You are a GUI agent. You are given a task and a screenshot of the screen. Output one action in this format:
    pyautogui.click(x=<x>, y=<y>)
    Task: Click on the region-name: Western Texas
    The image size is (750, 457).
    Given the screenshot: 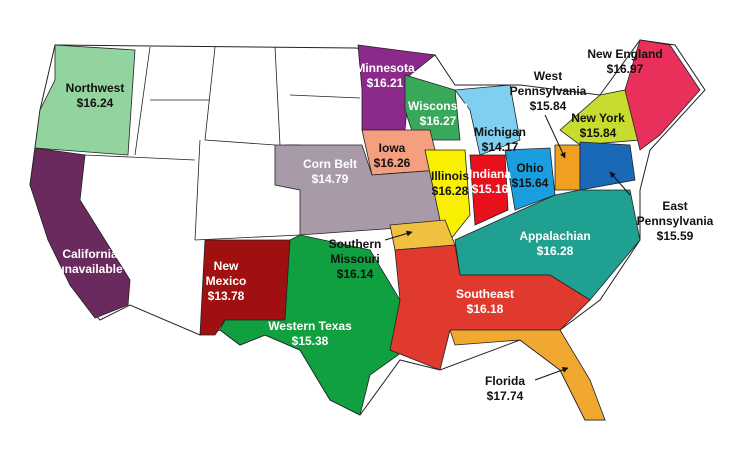 What is the action you would take?
    pyautogui.click(x=310, y=326)
    